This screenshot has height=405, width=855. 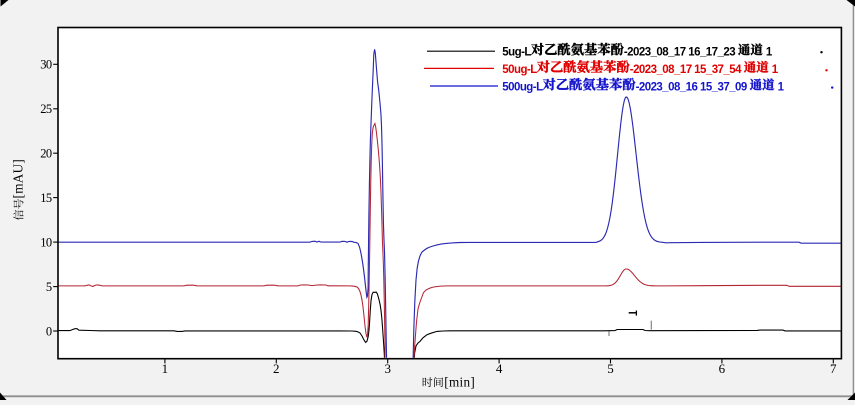 What do you see at coordinates (833, 368) in the screenshot?
I see `svg-text: 7` at bounding box center [833, 368].